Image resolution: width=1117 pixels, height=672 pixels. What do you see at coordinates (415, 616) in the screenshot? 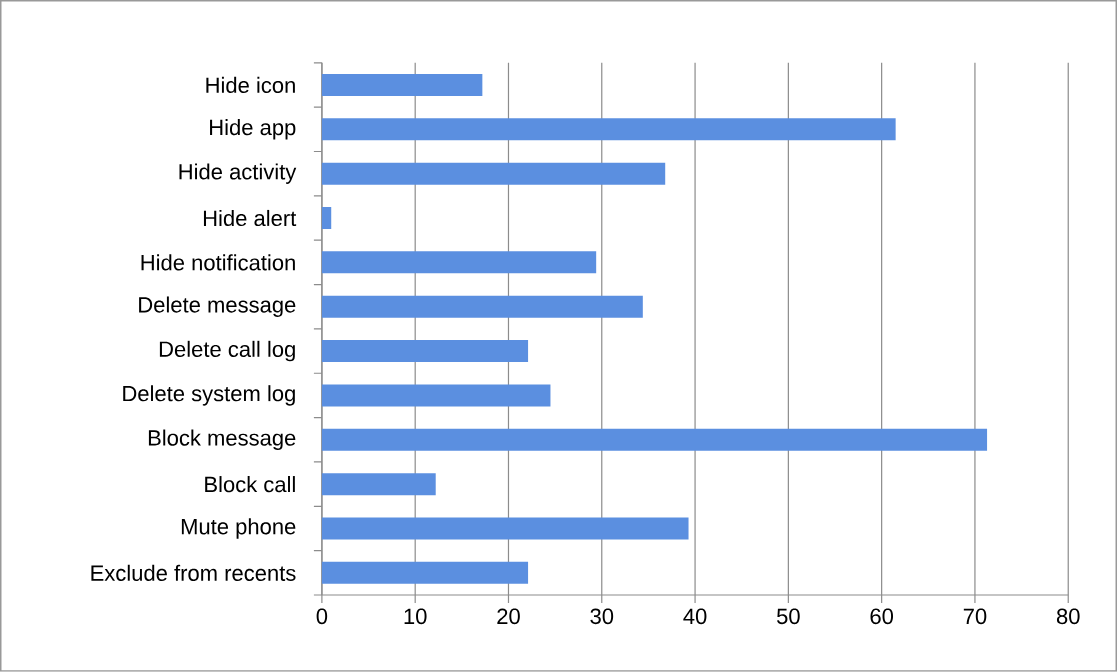
I see `x-tick-label: 10` at bounding box center [415, 616].